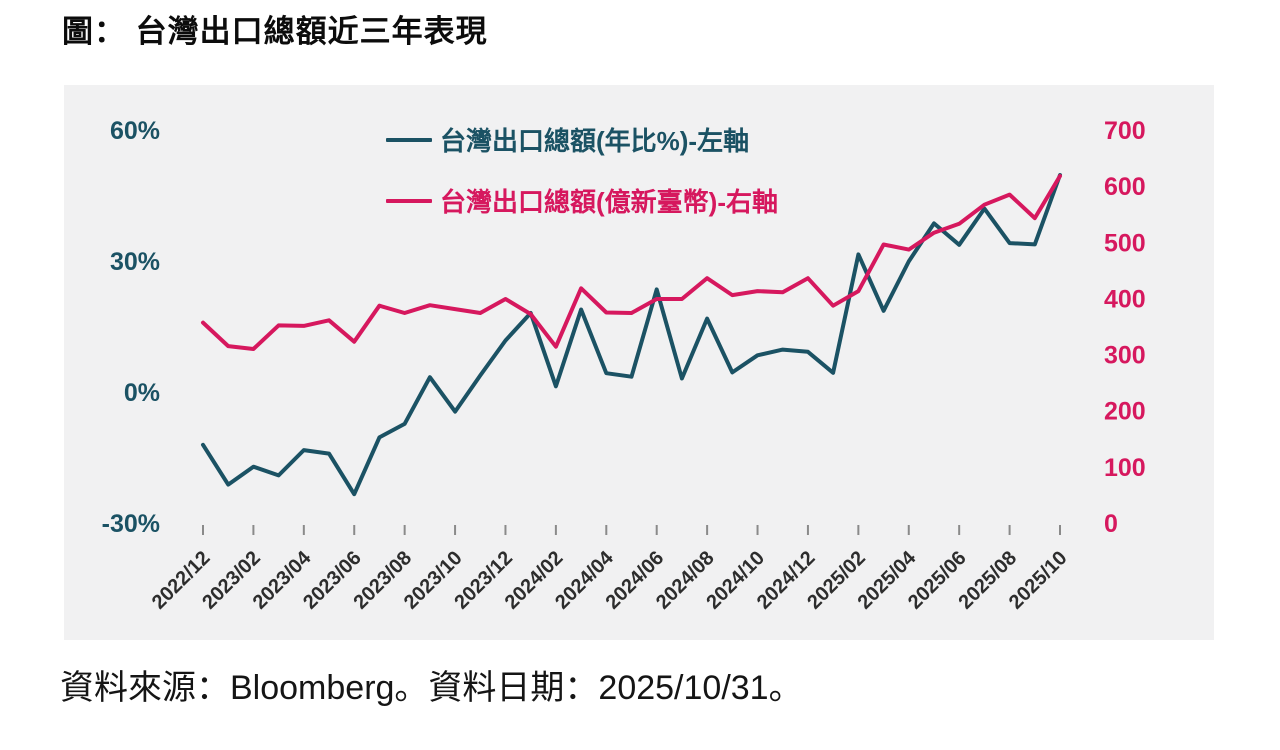 The height and width of the screenshot is (750, 1280). Describe the element at coordinates (595, 141) in the screenshot. I see `legend-label-yoy: 台灣出口總額(年比%)-左軸` at that location.